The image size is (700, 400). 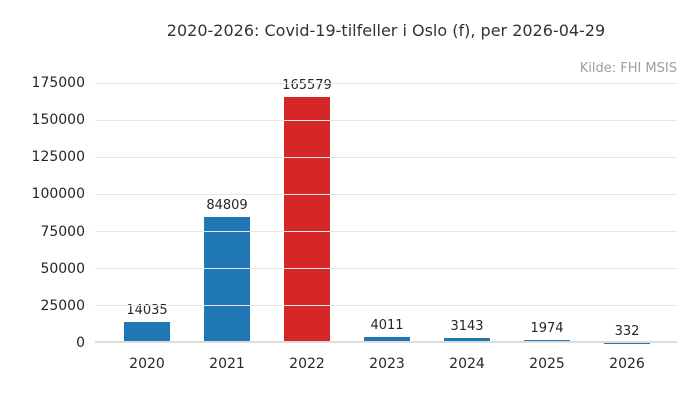 I want to click on bar-2020, so click(x=147, y=332).